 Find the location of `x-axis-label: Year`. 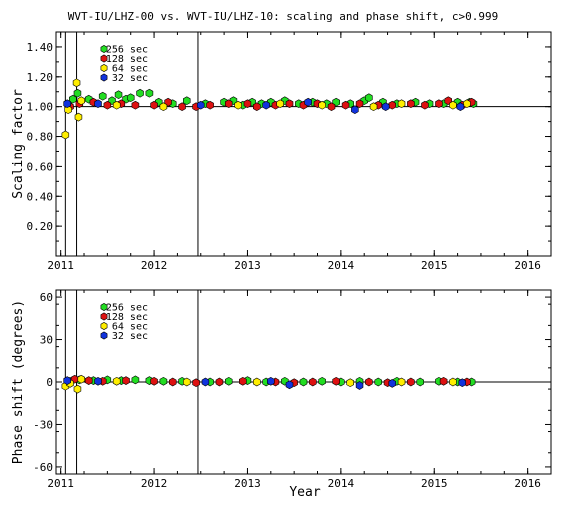

x-axis-label: Year is located at coordinates (304, 492).